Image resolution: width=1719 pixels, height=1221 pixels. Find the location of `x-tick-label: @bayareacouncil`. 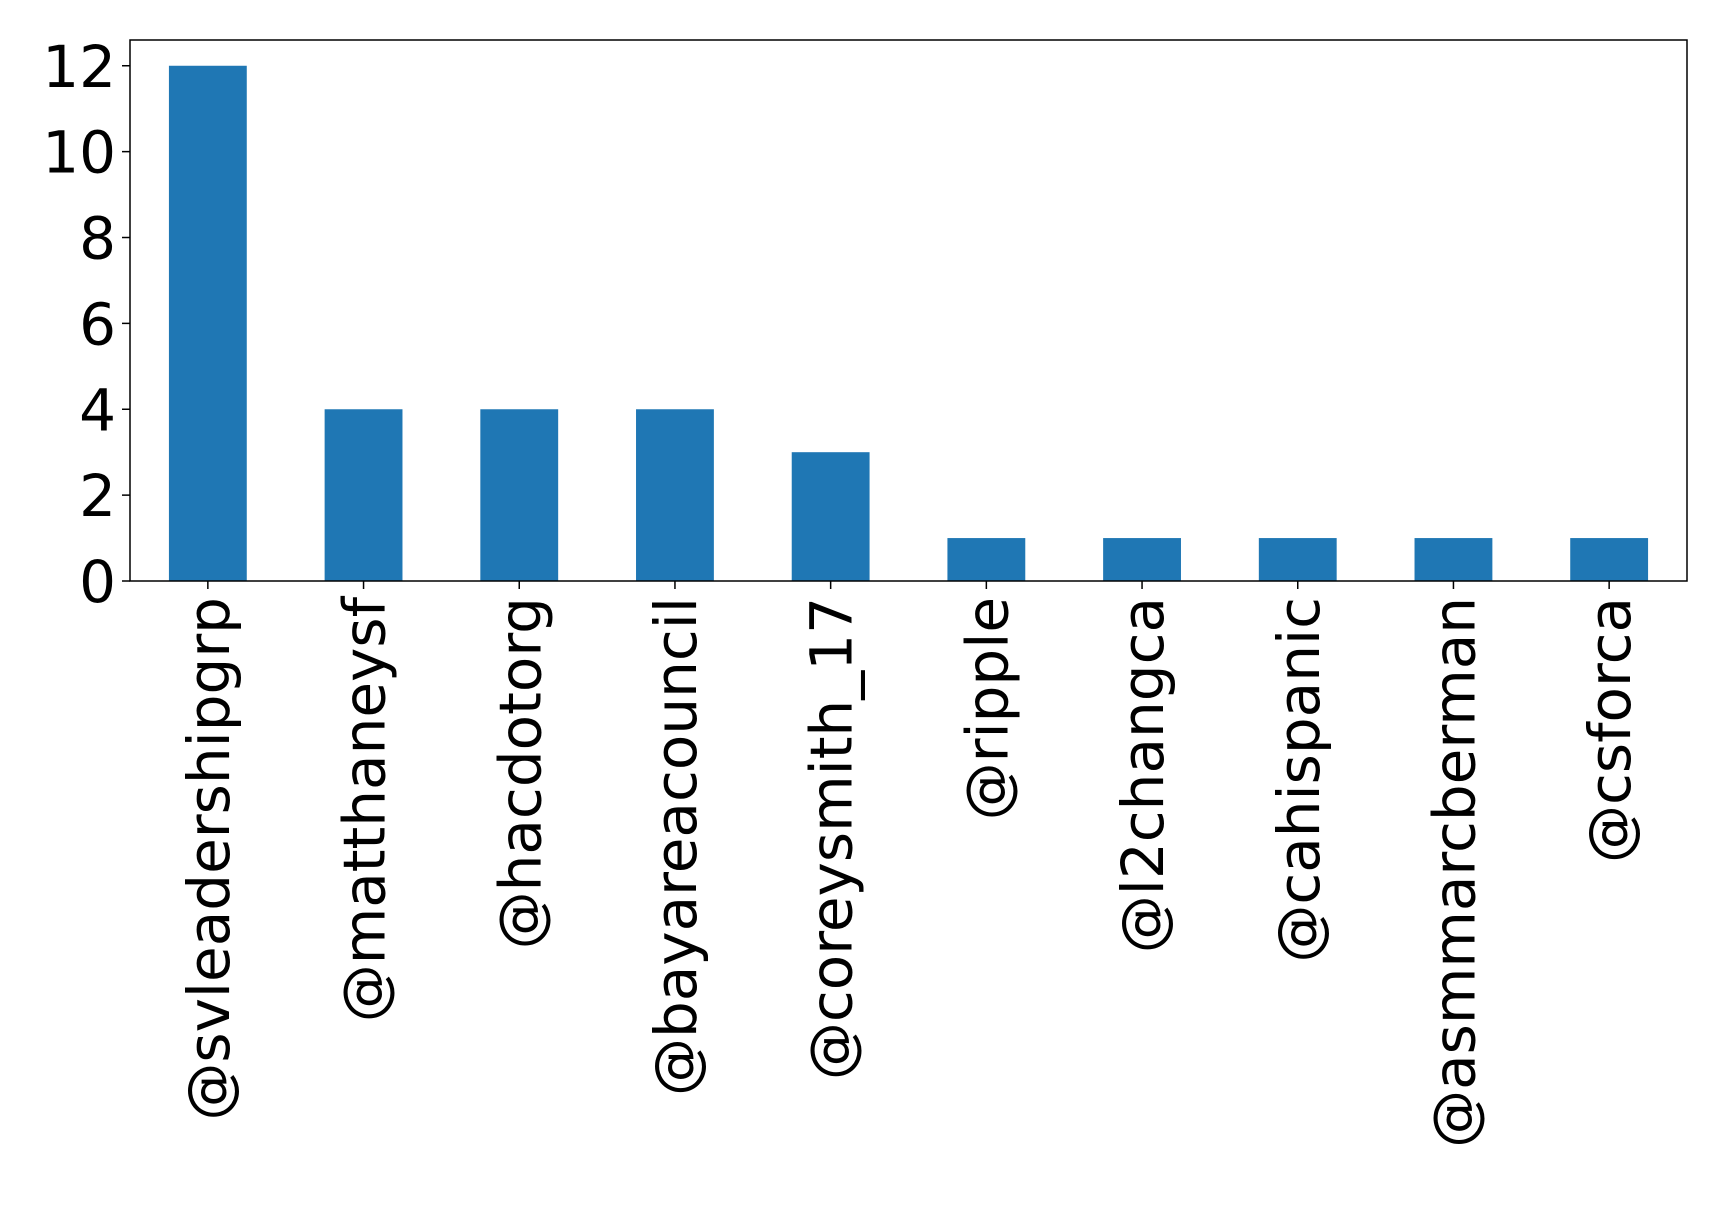

x-tick-label: @bayareacouncil is located at coordinates (676, 846).